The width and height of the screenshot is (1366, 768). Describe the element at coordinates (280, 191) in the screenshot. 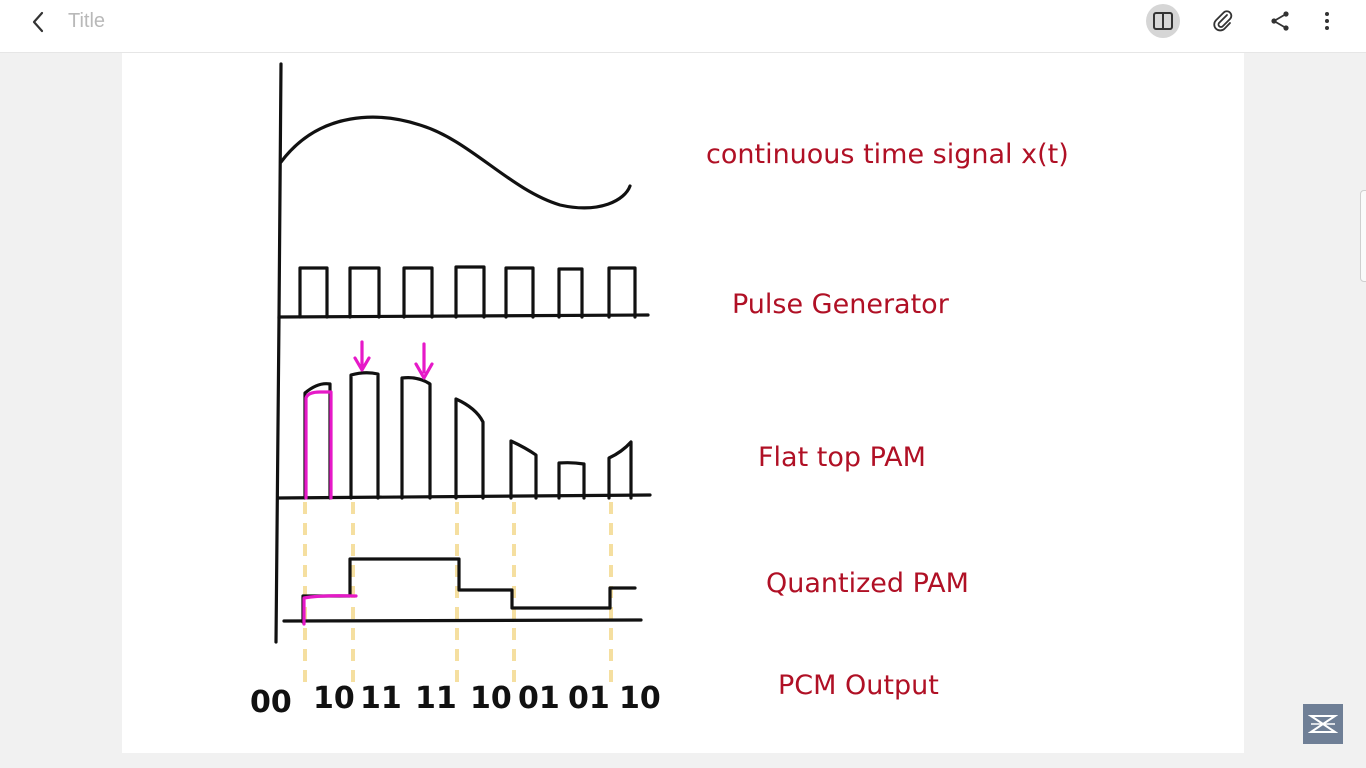

I see `y-axis-upper` at that location.